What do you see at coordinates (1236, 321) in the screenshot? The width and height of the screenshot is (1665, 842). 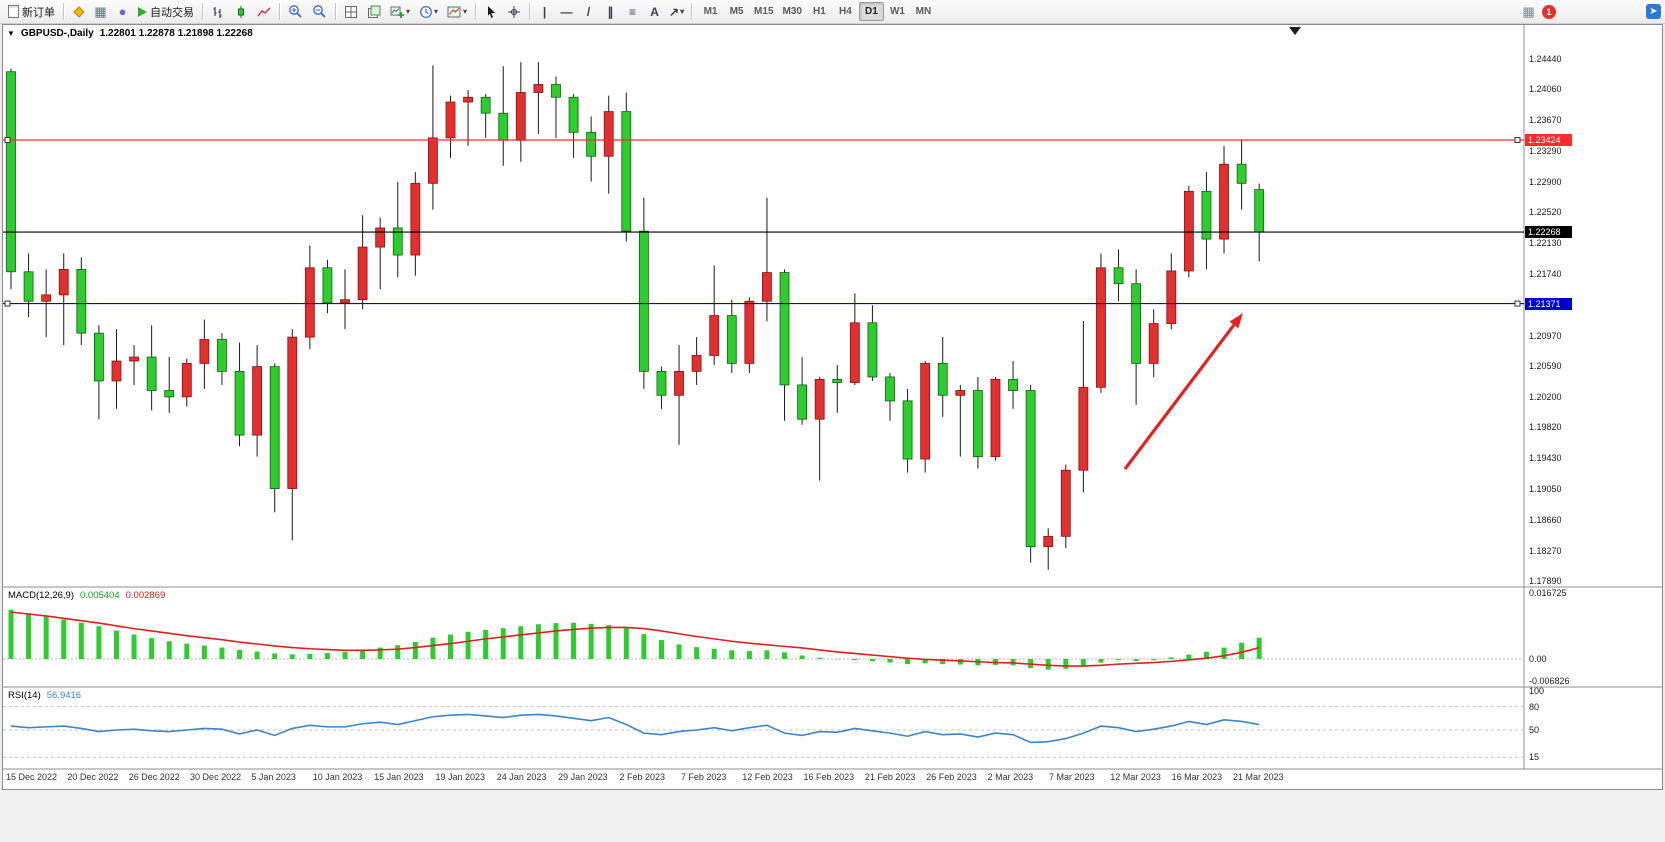 I see `trend-arrow-head` at bounding box center [1236, 321].